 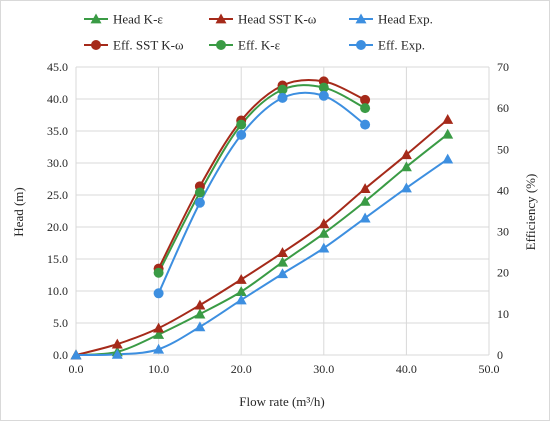 I want to click on y2-tick-label: 60, so click(x=503, y=108).